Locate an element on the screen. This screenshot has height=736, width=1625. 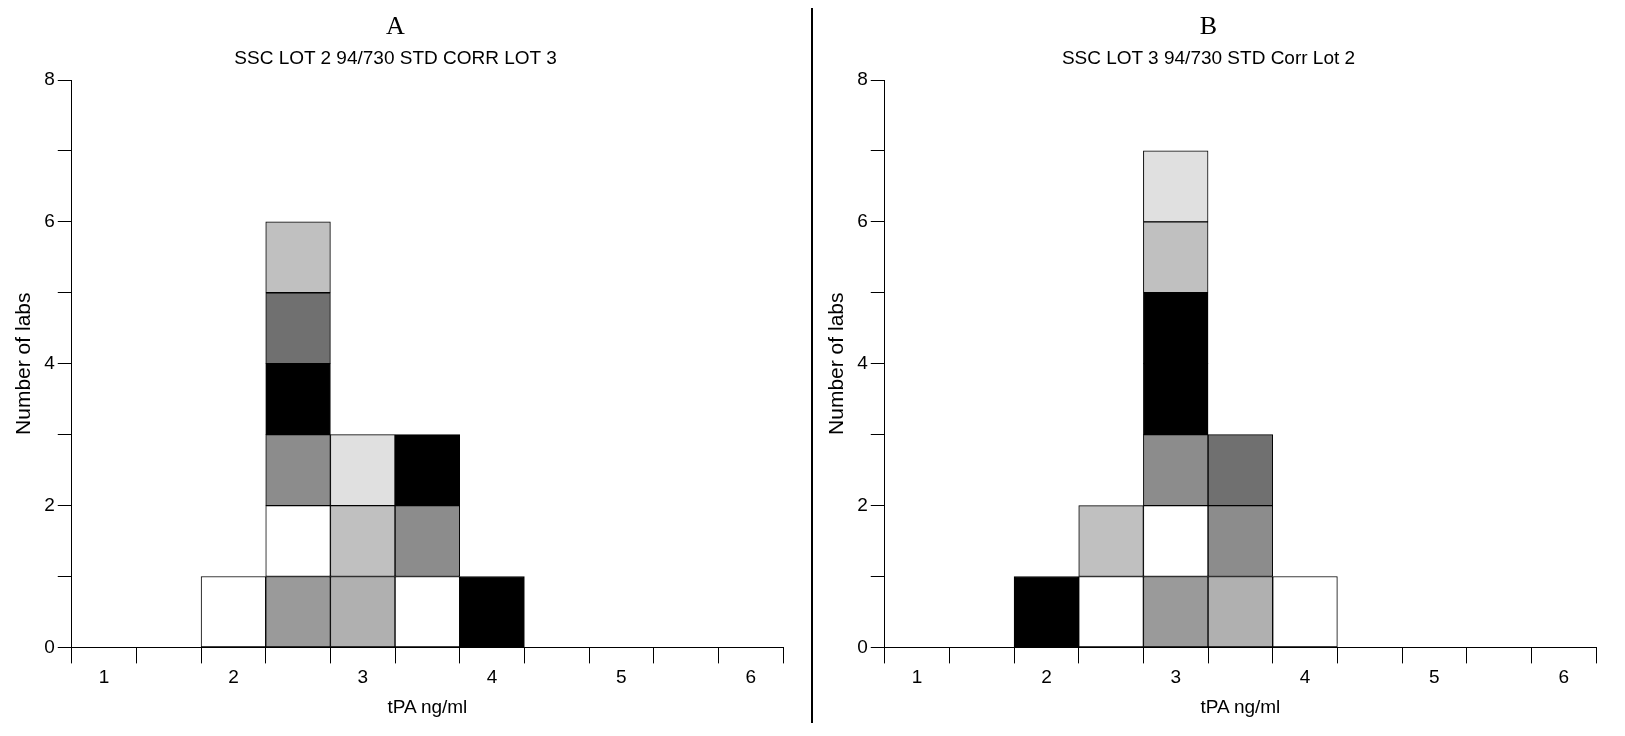
chart-subtitle: SSC LOT 3 94/730 STD Corr Lot 2 is located at coordinates (1208, 57).